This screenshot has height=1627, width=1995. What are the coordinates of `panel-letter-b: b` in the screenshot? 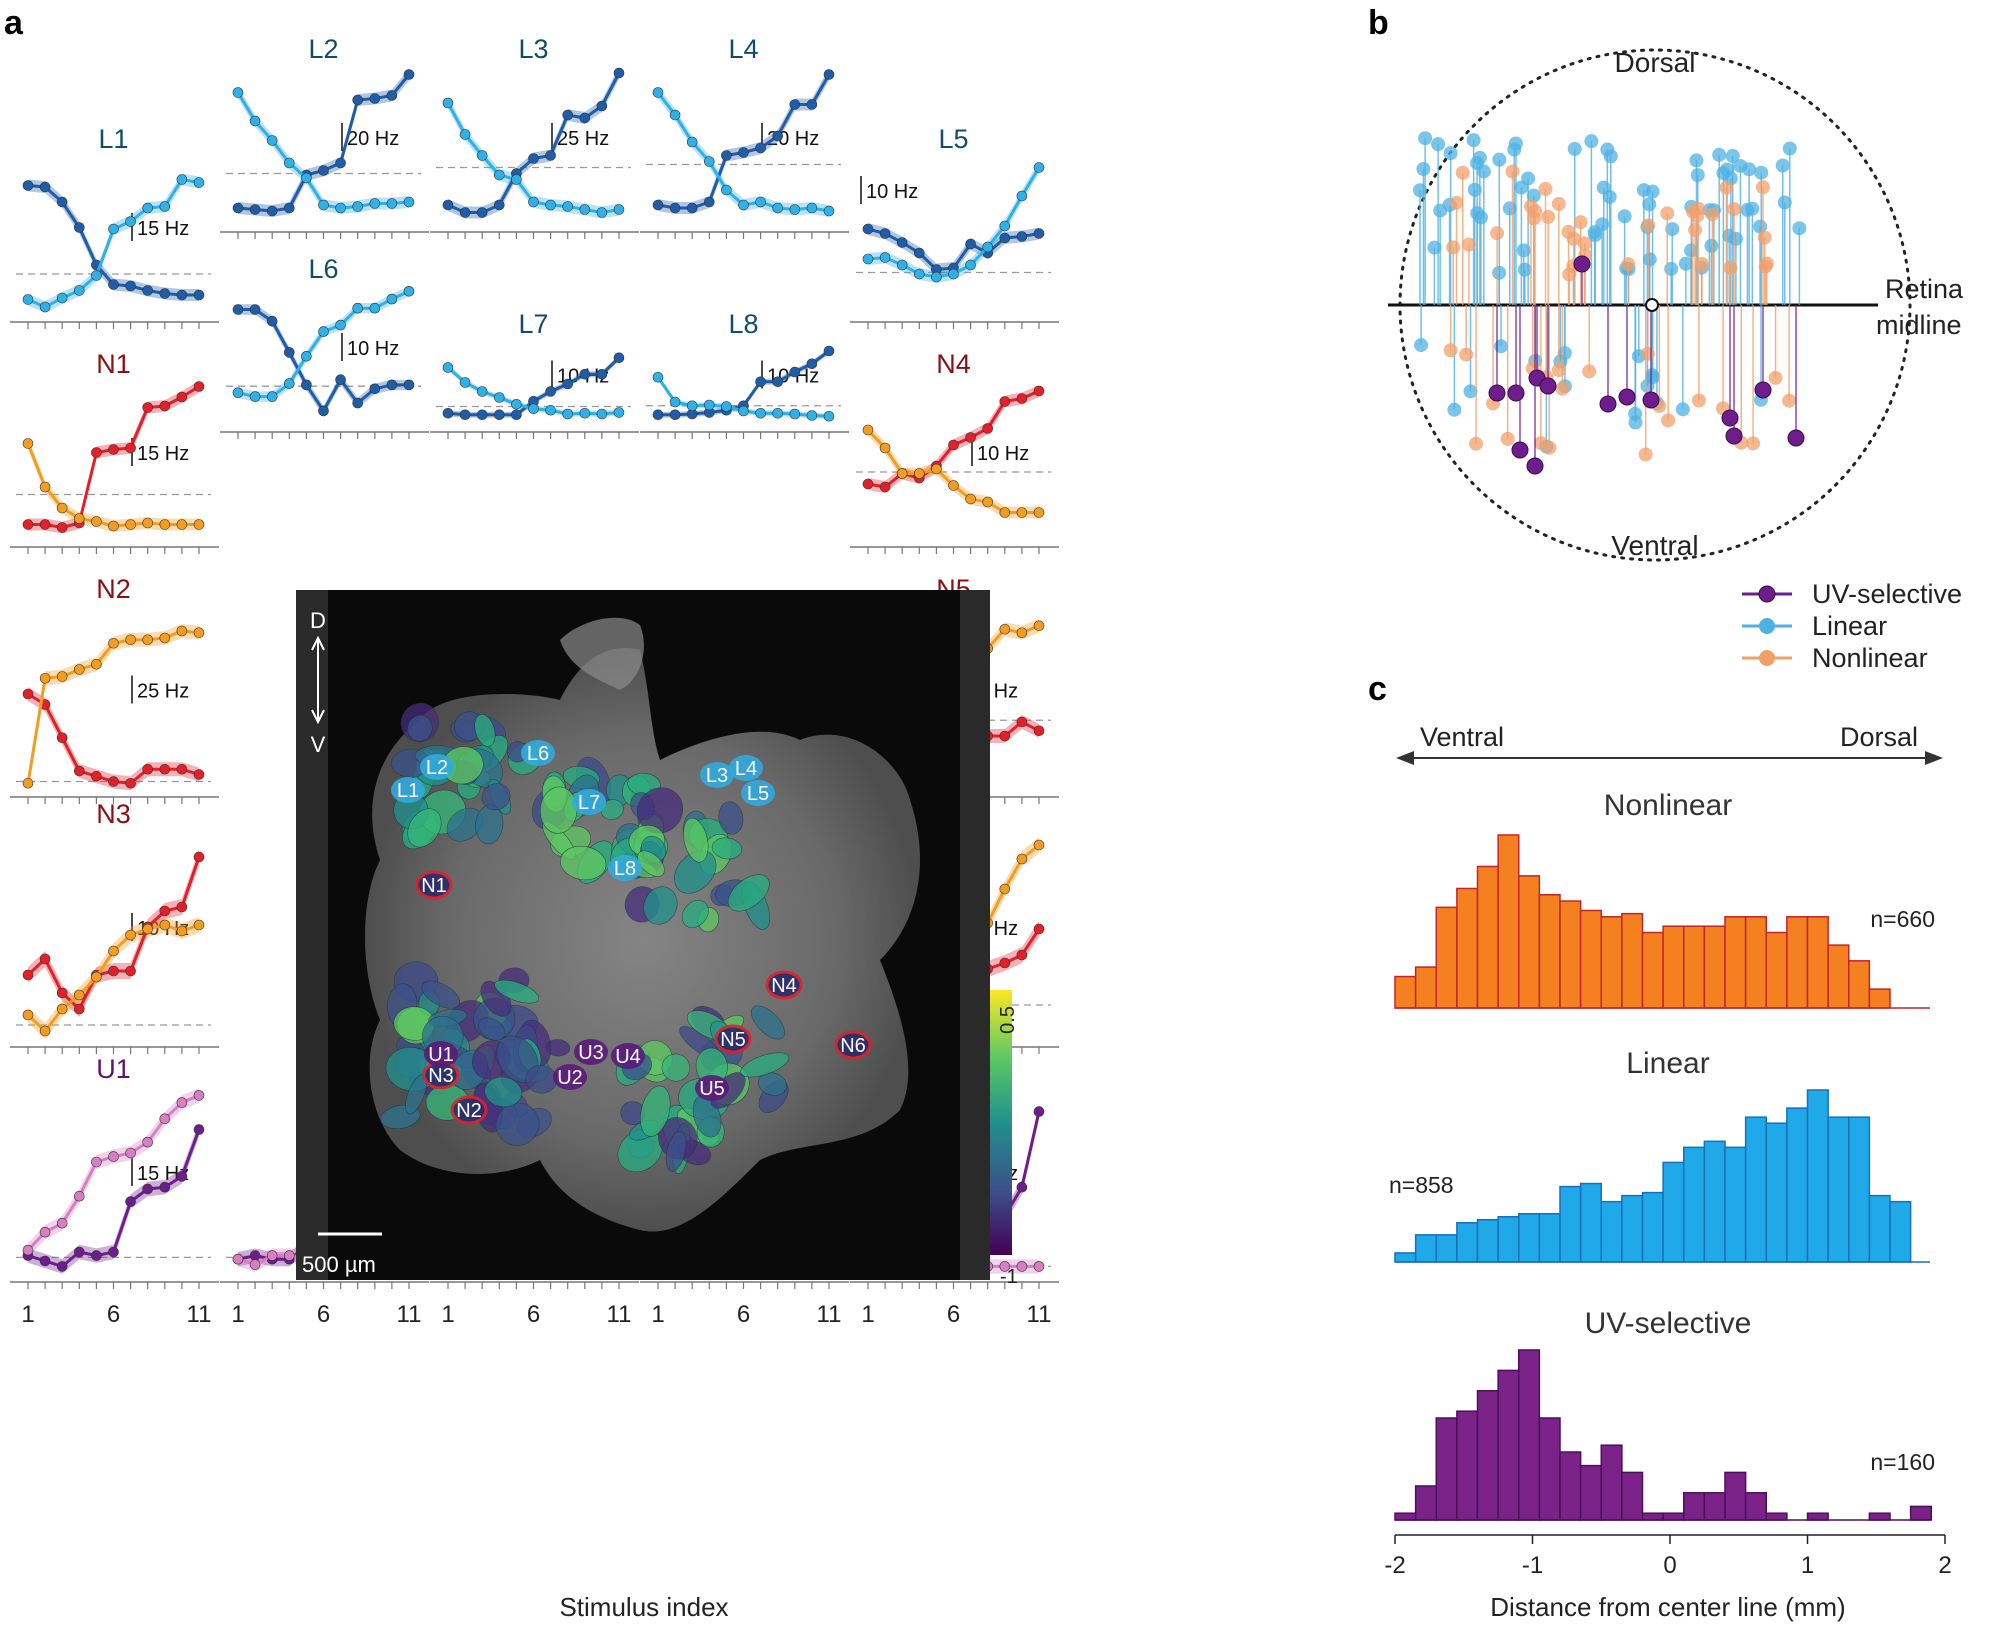 It's located at (1378, 23).